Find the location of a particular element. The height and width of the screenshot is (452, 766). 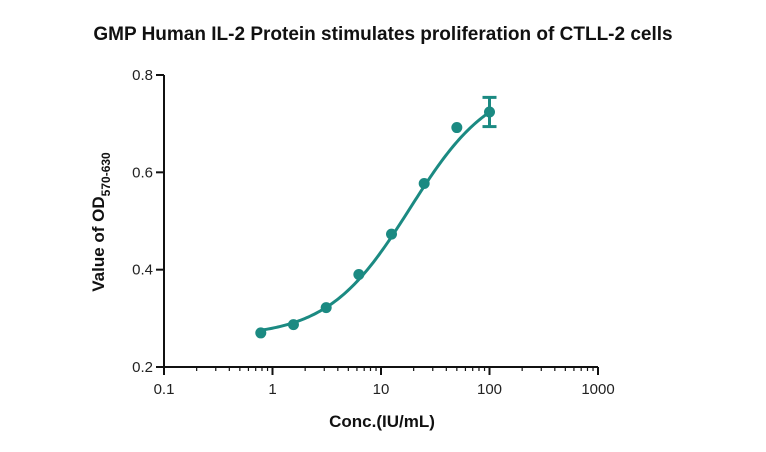

y-axis-title-subscript: 570-630 is located at coordinates (106, 174).